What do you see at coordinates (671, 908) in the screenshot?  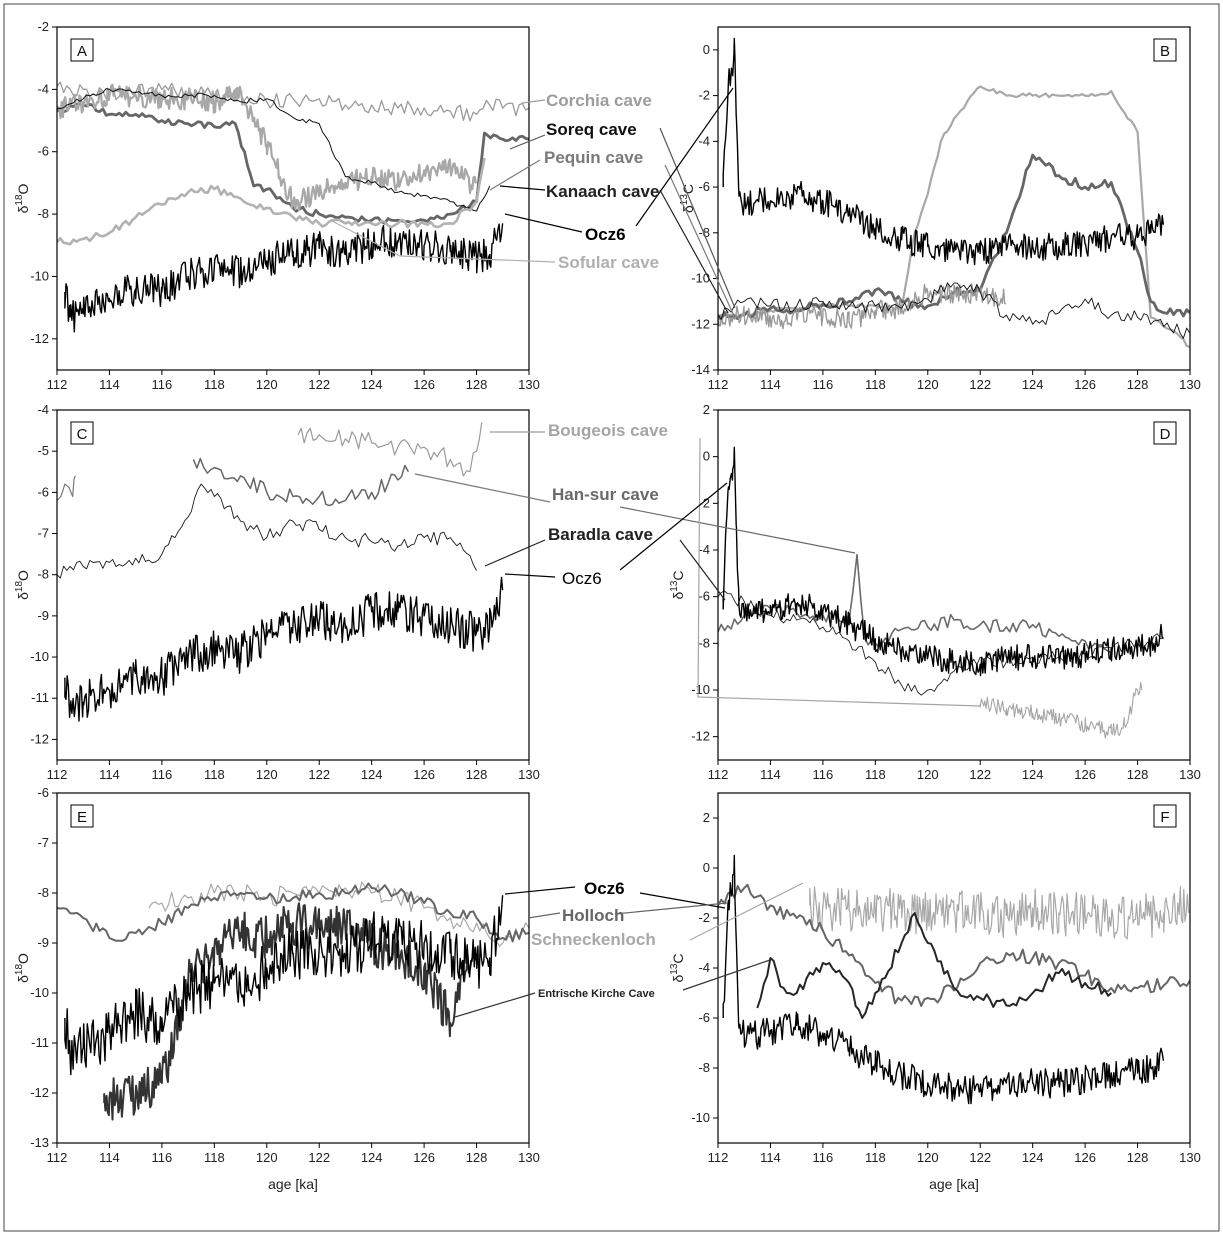 I see `arrow-holloch-f` at bounding box center [671, 908].